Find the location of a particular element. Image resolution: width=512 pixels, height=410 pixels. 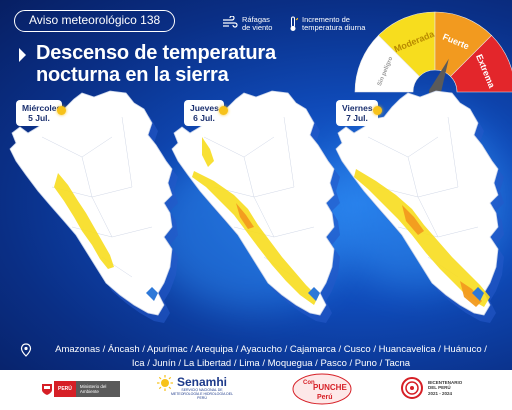

con-punche-peru-logo: Con PUNCHE Perú is located at coordinates (322, 389).